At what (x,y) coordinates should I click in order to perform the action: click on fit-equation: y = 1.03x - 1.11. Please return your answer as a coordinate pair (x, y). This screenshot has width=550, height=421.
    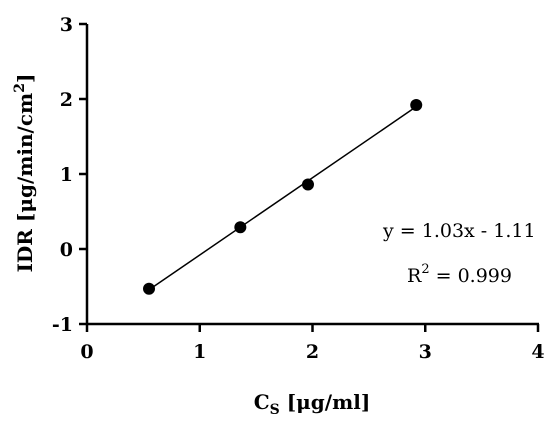
    Looking at the image, I should click on (459, 231).